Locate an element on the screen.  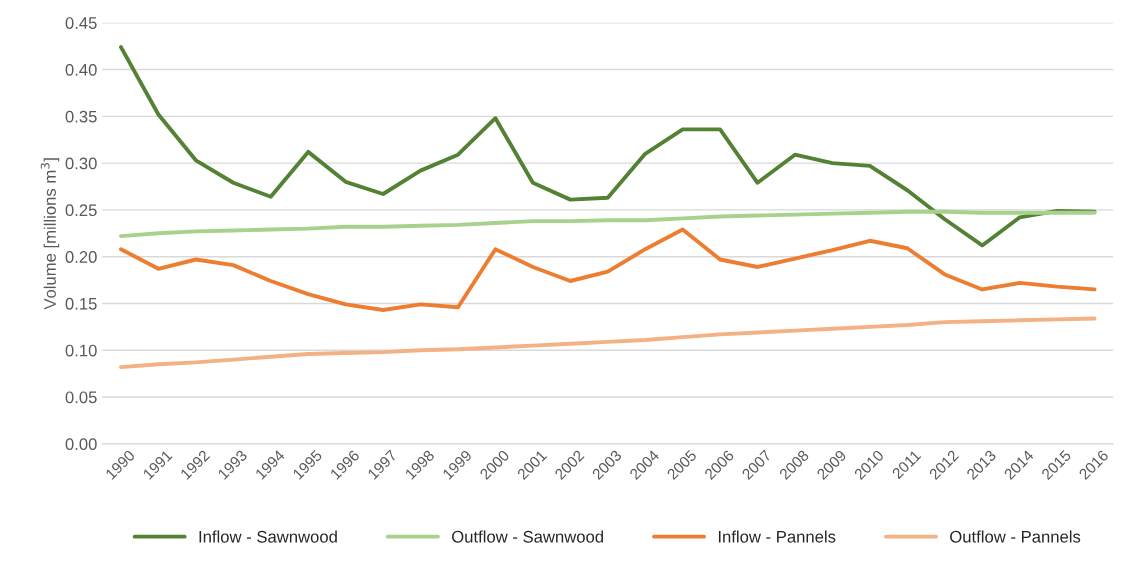
y-tick-label: 0.10 is located at coordinates (81, 350).